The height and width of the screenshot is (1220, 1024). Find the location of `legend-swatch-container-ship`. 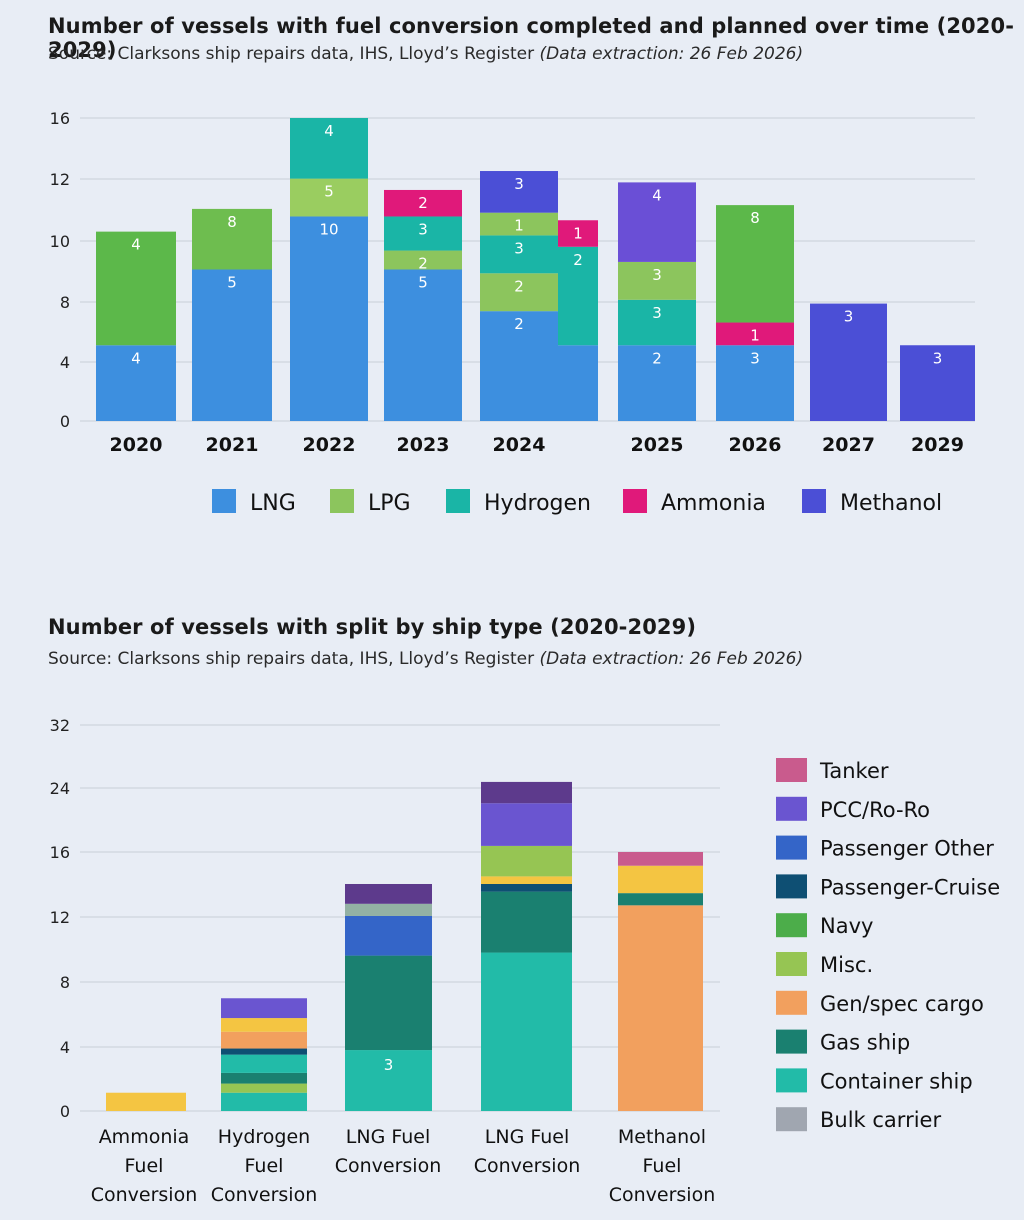

legend-swatch-container-ship is located at coordinates (791, 1080).